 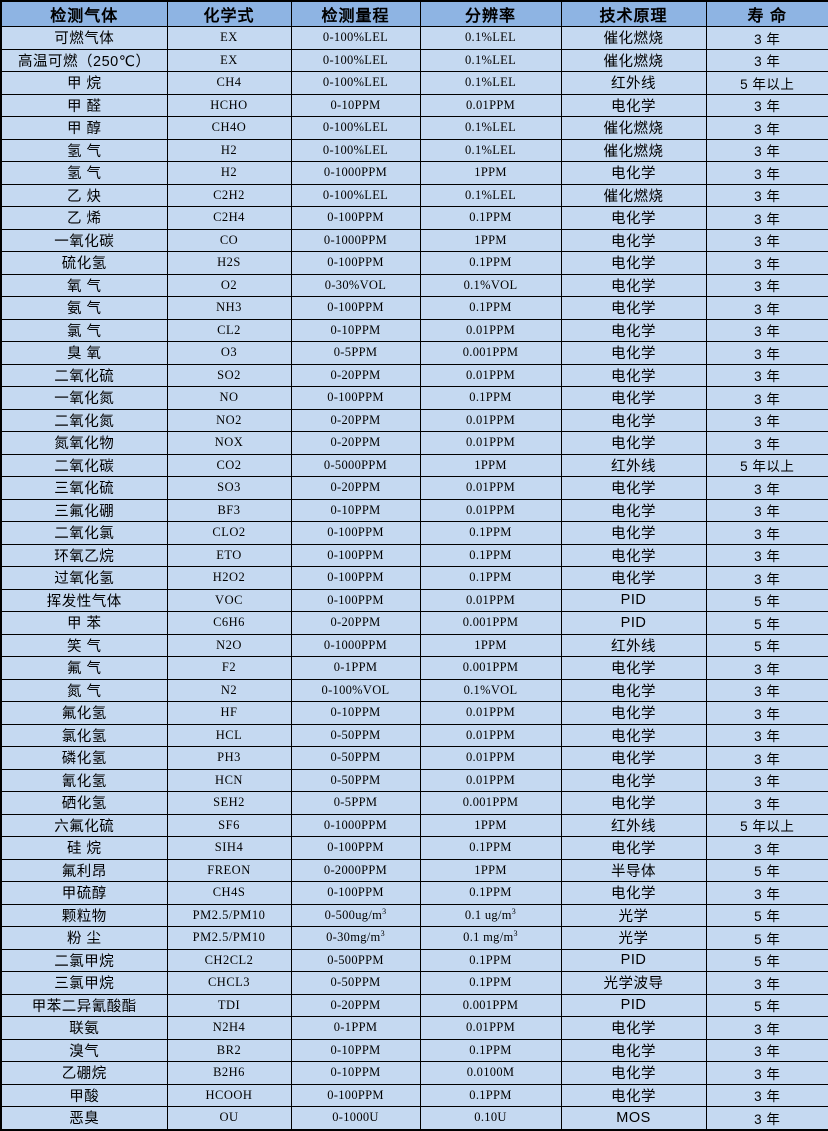 What do you see at coordinates (414, 465) in the screenshot?
I see `table-row: 二氧化碳 CO2 0-5000PPM 1PPM 红外线 5 年以上` at bounding box center [414, 465].